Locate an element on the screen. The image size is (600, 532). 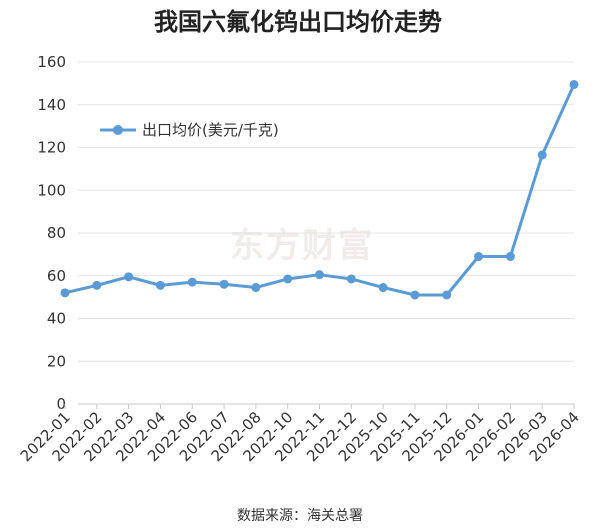
legend-label: 出口均价(美元/千克) is located at coordinates (210, 130).